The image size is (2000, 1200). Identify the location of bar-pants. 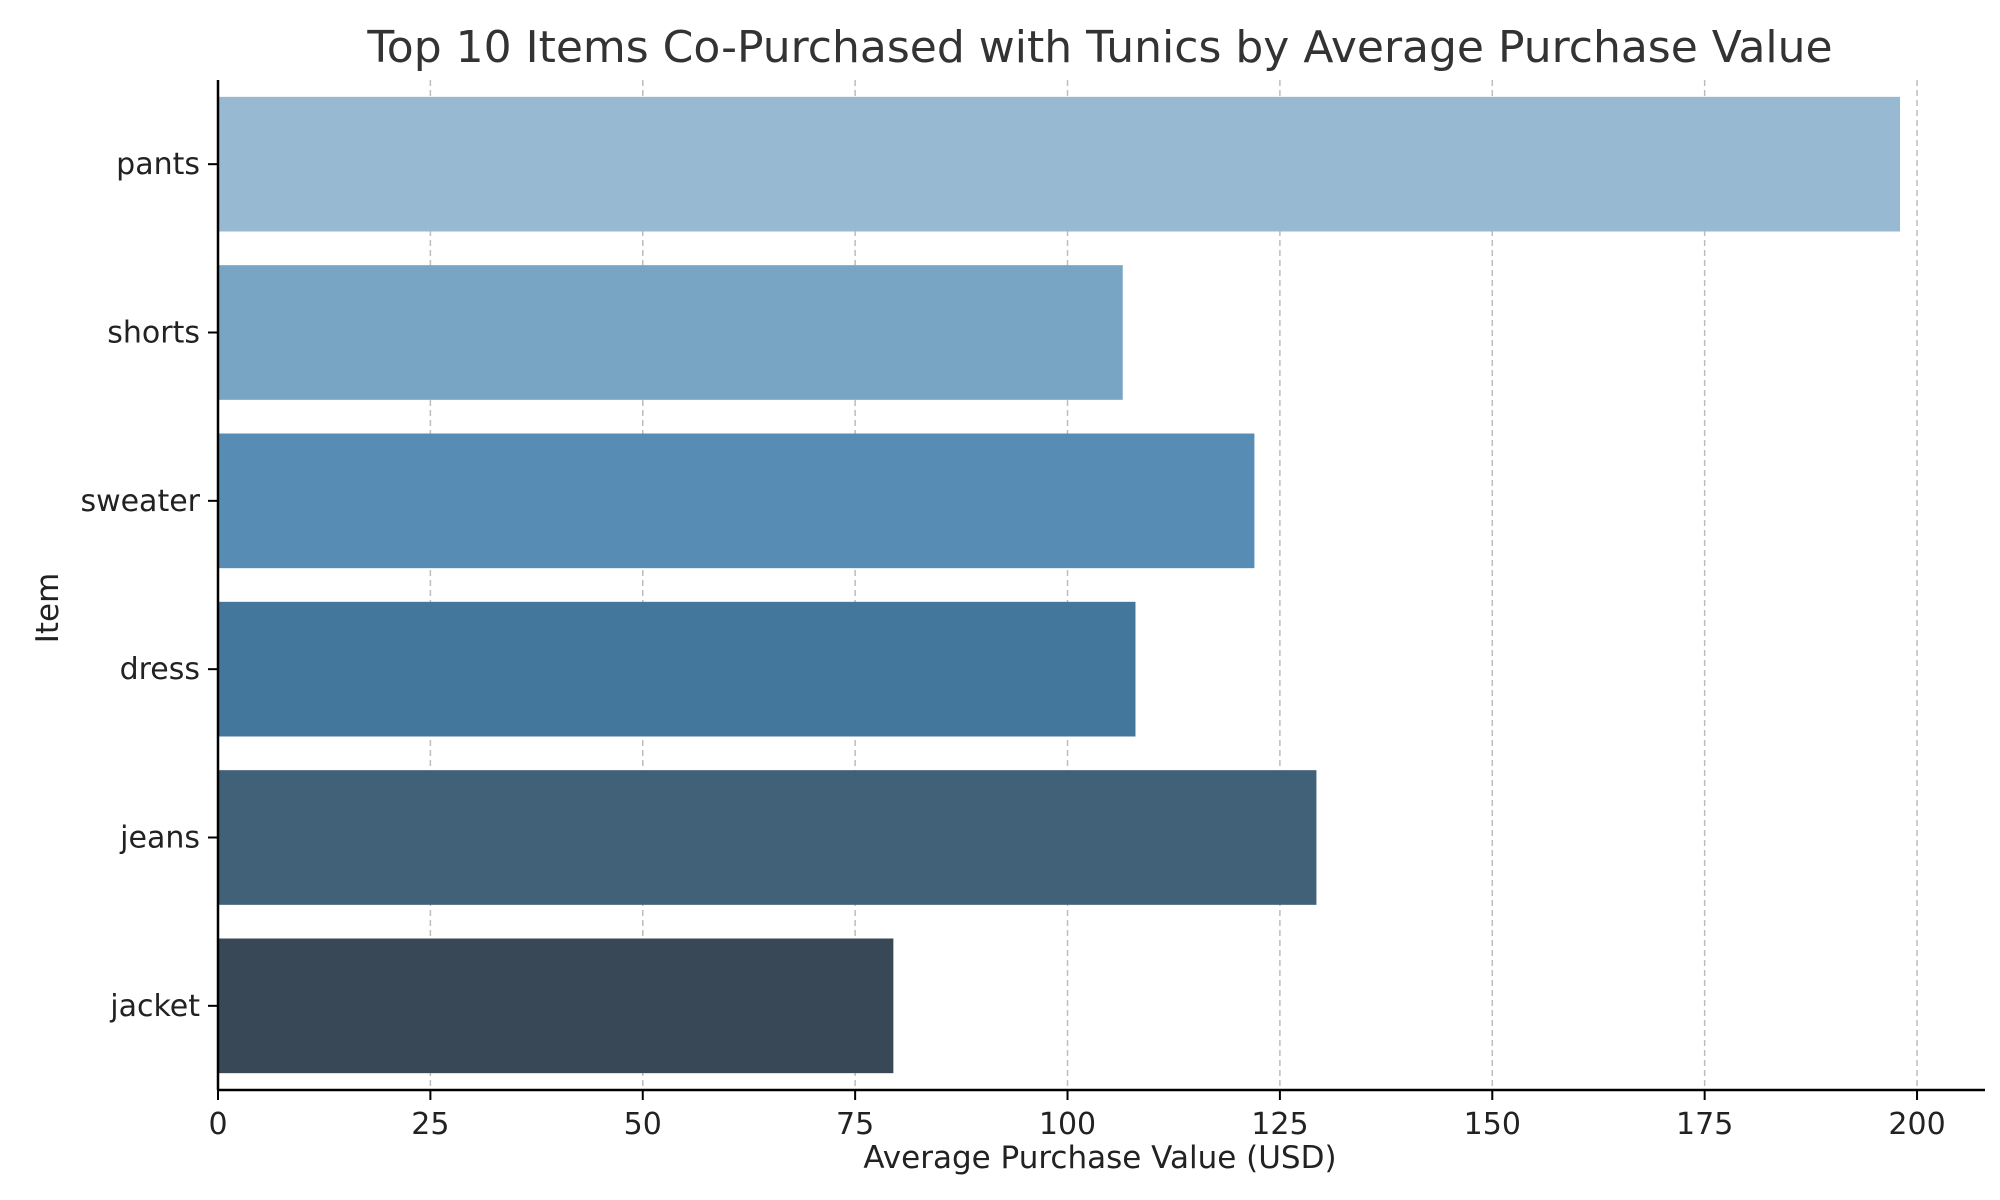
(1059, 164).